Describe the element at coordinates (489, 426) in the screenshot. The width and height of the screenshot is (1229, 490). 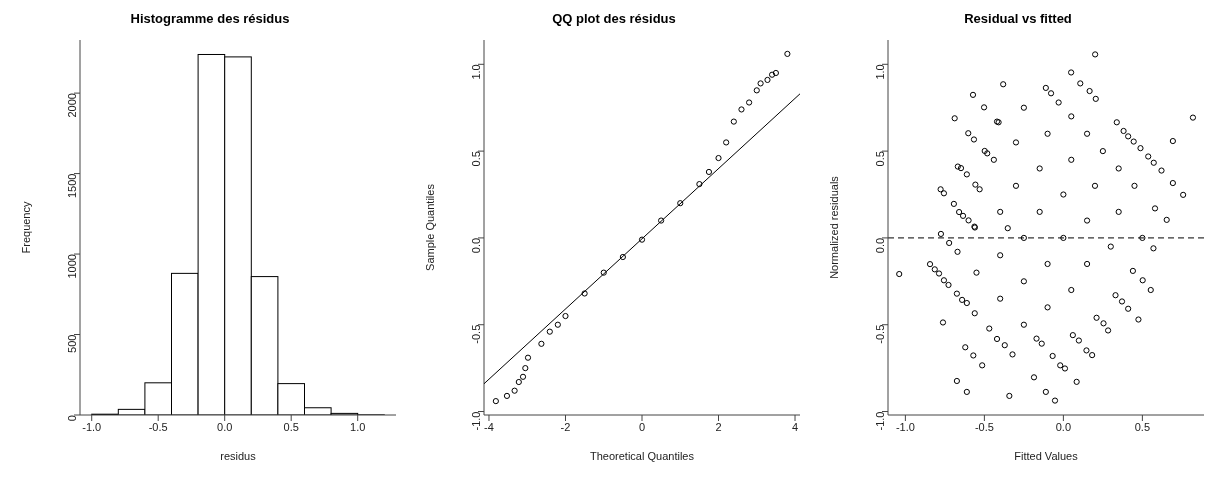
I see `x-tick-label: -4` at that location.